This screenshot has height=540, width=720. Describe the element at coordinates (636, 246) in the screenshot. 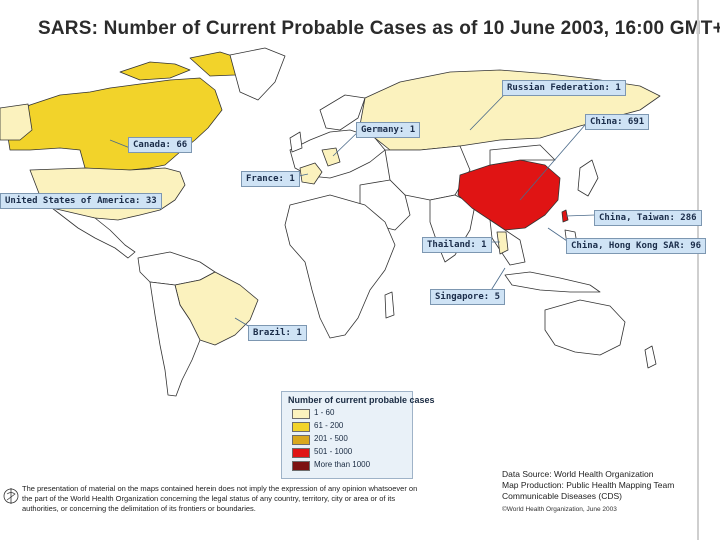

I see `callout-hongkong: China, Hong Kong SAR: 96` at that location.